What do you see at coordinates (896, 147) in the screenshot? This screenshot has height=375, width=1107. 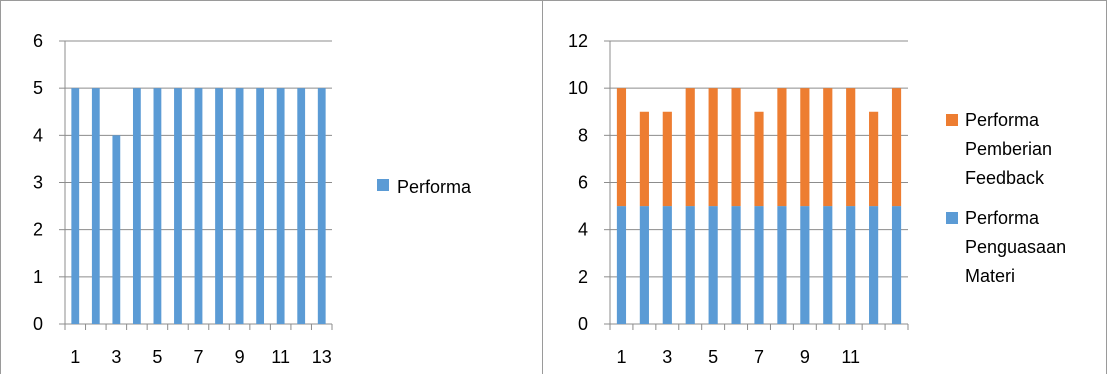 I see `bar-series2-cat13` at bounding box center [896, 147].